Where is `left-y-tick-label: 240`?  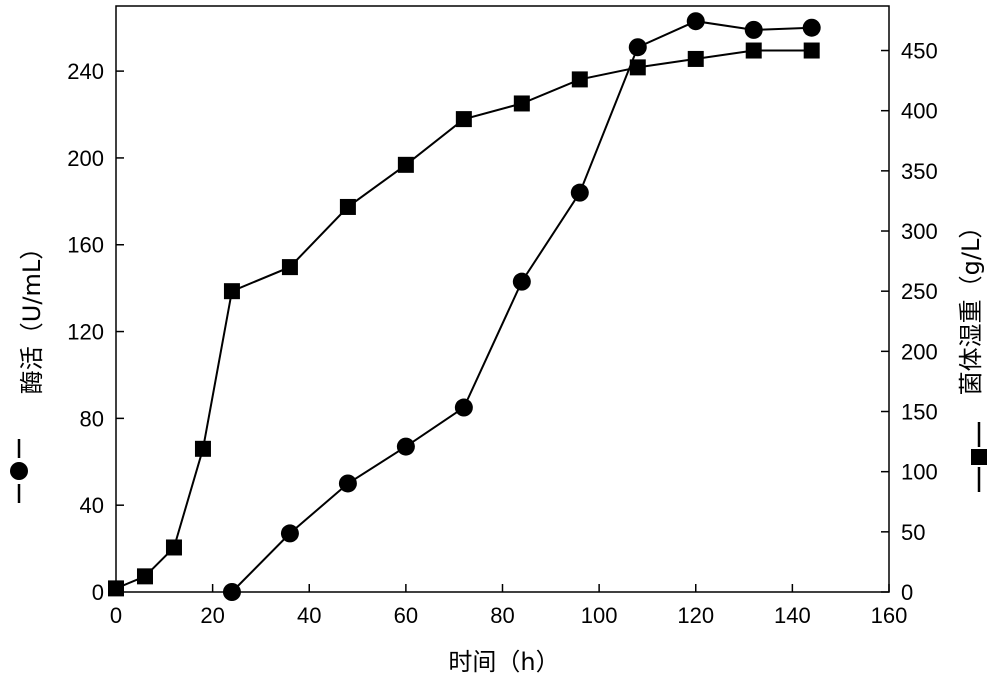 left-y-tick-label: 240 is located at coordinates (85, 71).